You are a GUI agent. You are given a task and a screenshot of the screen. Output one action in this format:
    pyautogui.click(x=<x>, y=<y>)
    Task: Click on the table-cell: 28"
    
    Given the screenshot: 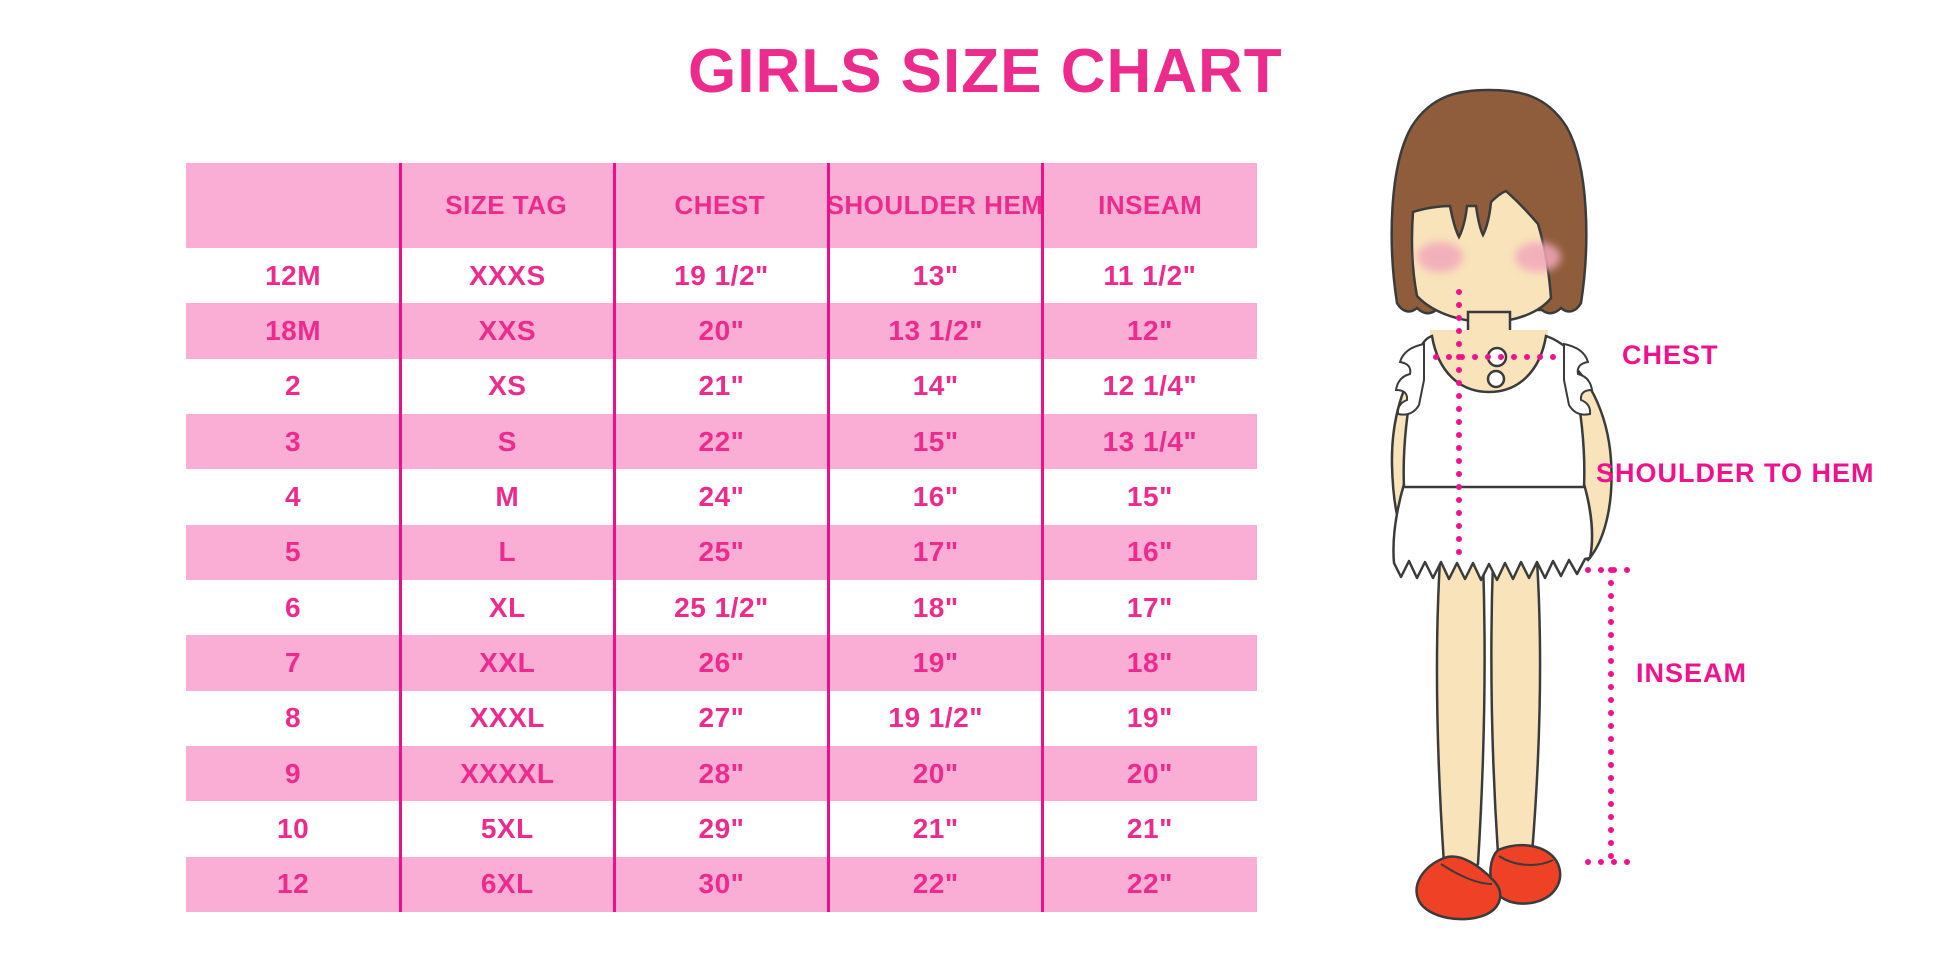 What is the action you would take?
    pyautogui.click(x=721, y=773)
    